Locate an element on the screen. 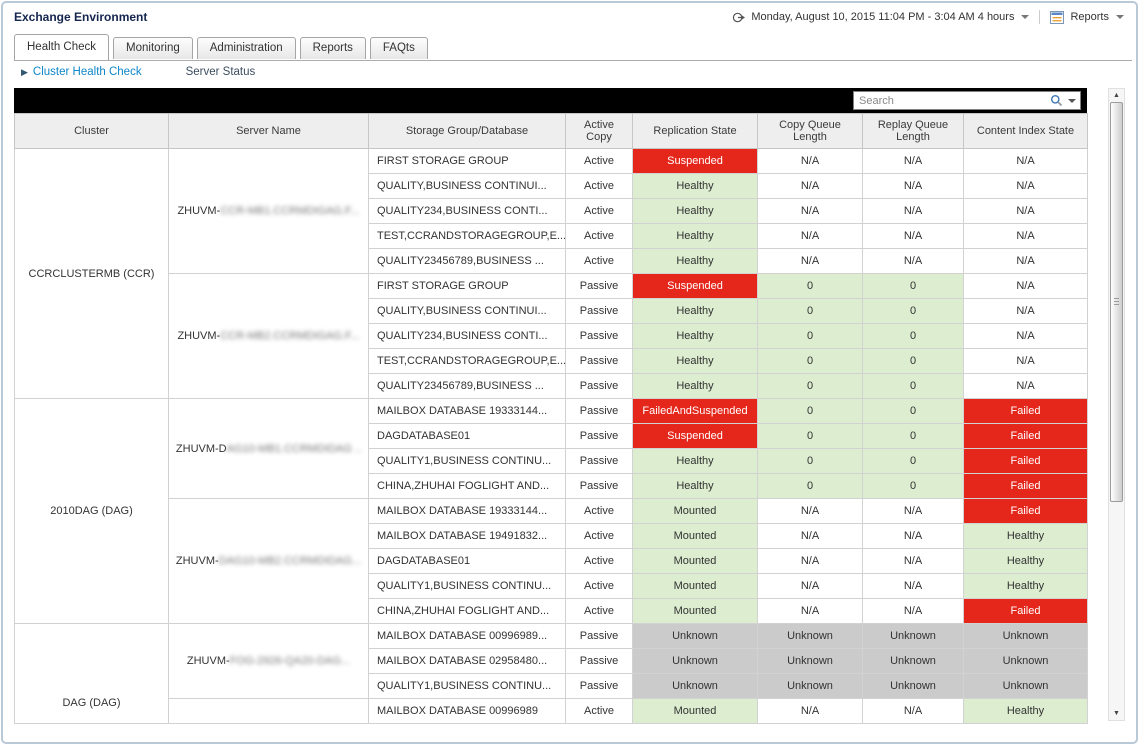  copy-queue-cell: 0 is located at coordinates (810, 411).